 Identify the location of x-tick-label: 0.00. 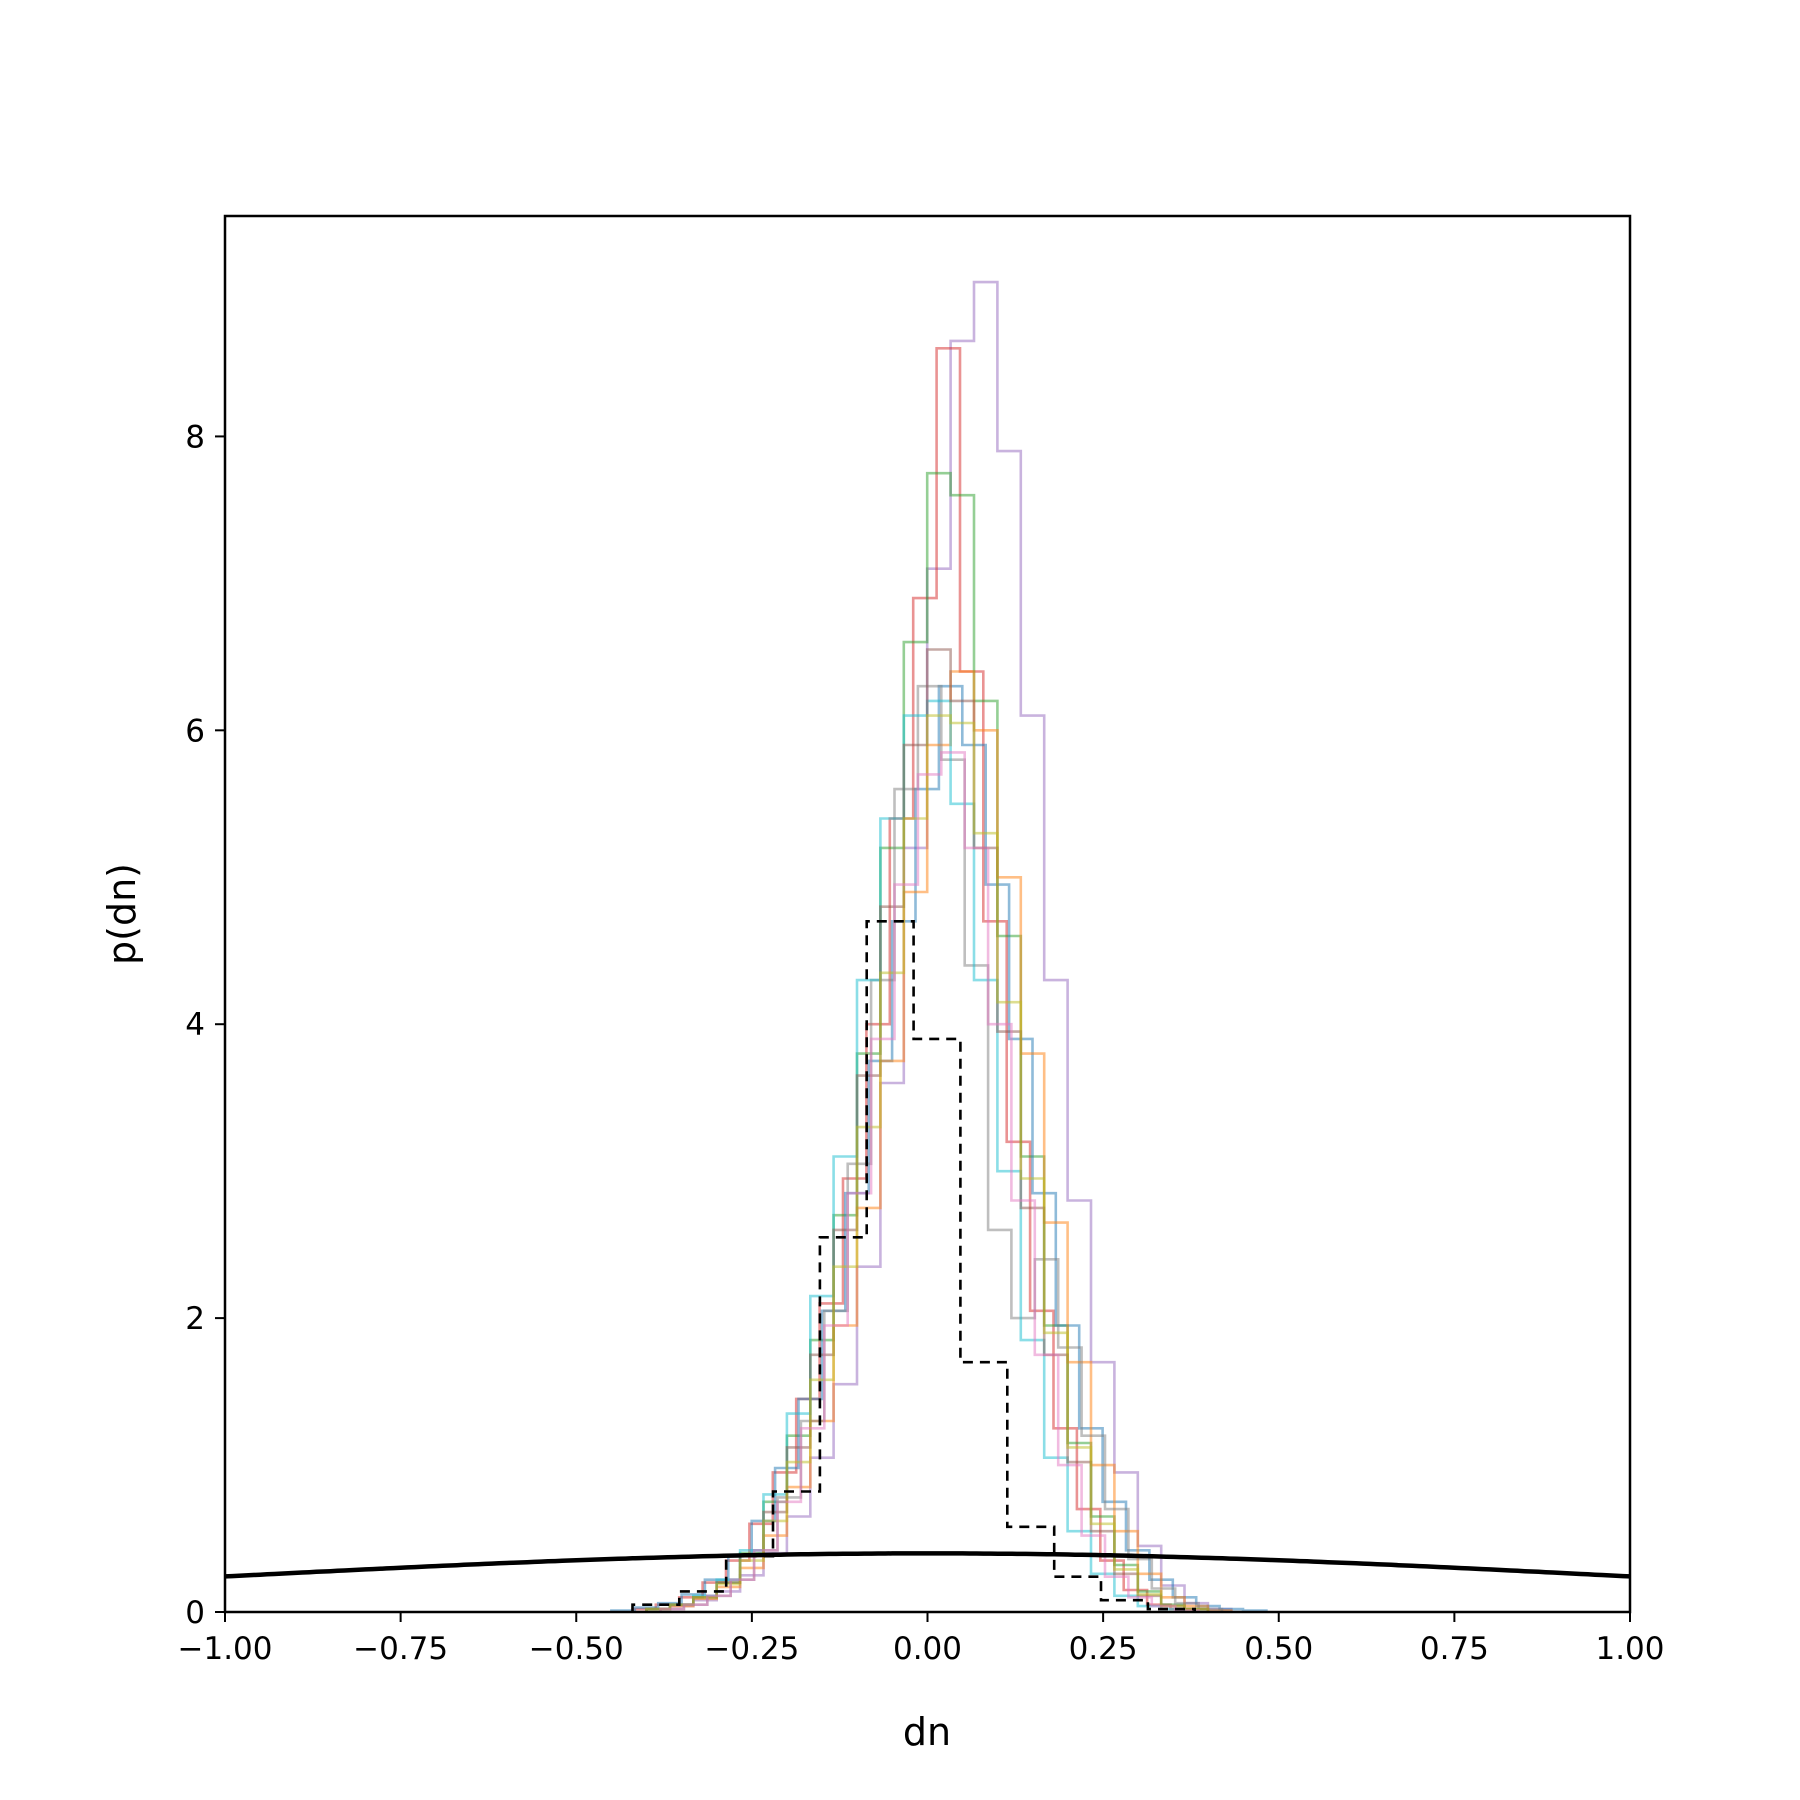
(927, 1649).